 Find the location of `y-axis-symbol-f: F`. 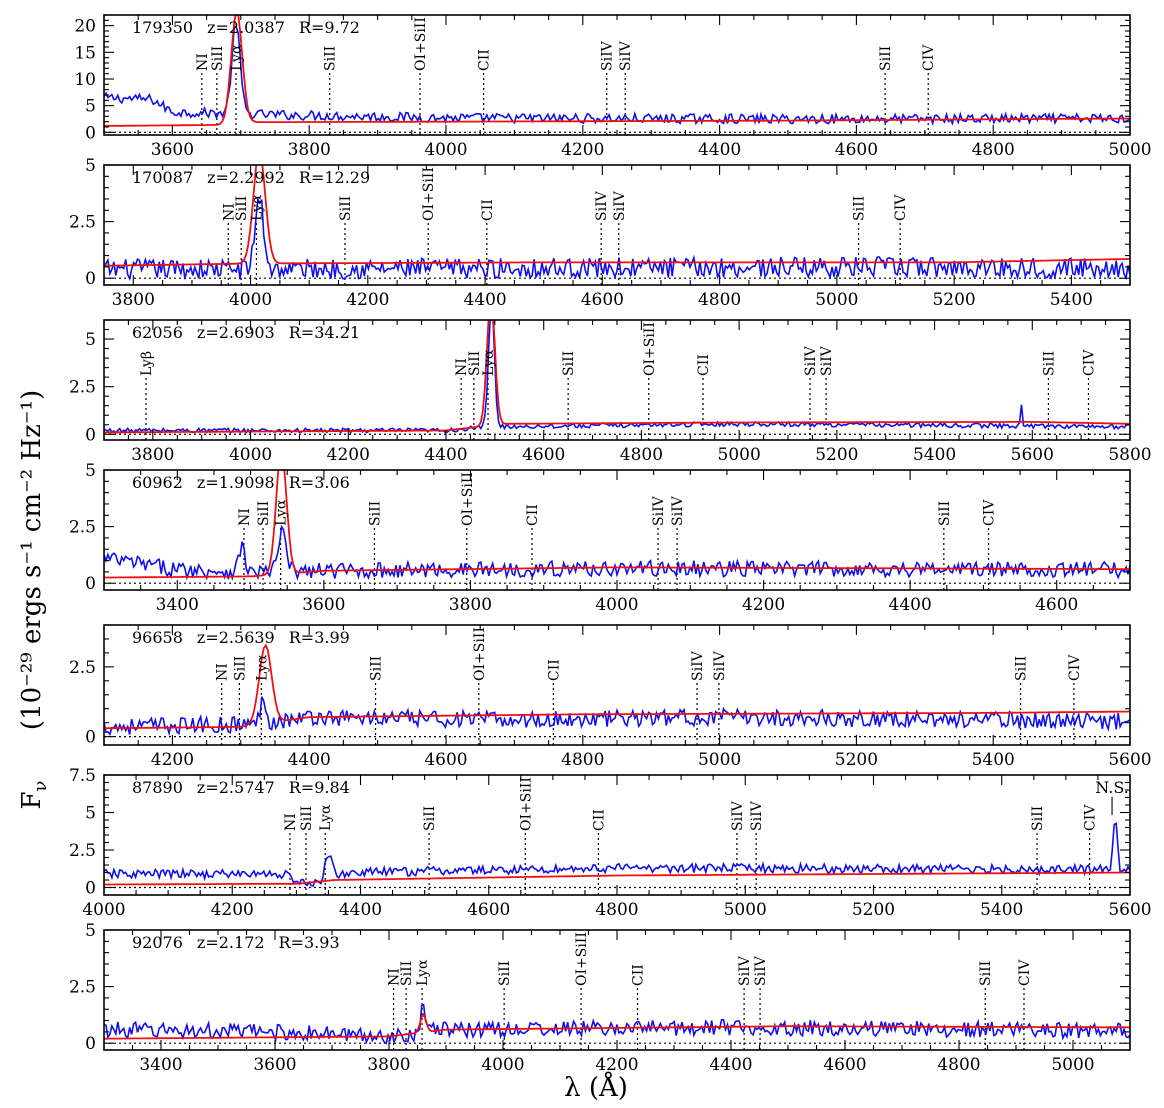

y-axis-symbol-f: F is located at coordinates (32, 800).